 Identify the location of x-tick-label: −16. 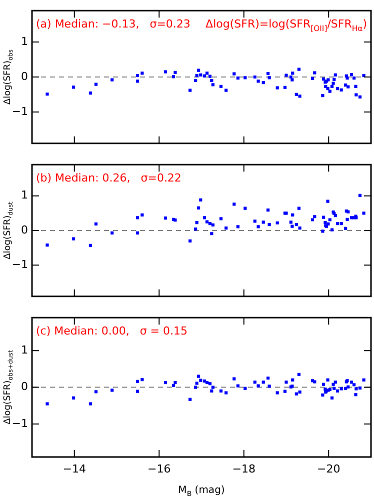
(159, 469).